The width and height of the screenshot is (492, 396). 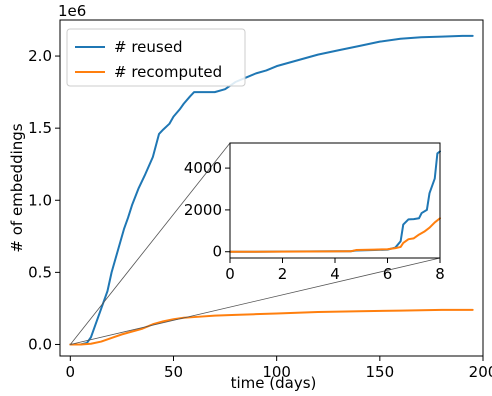 What do you see at coordinates (440, 274) in the screenshot?
I see `inset-x-tick-label: 8` at bounding box center [440, 274].